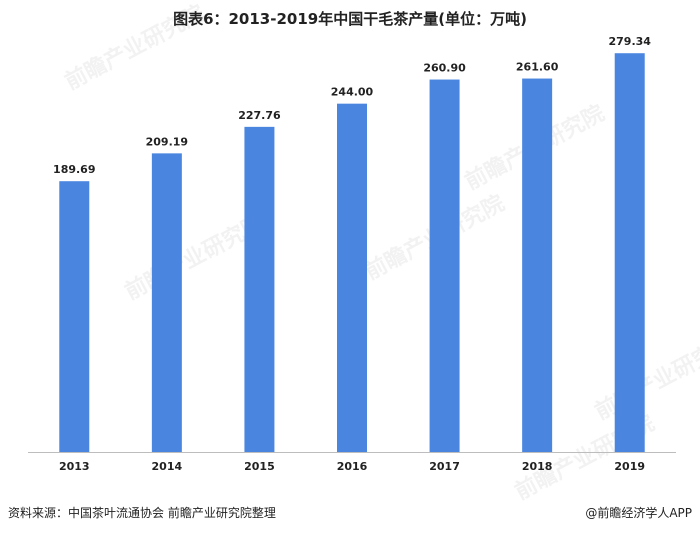 Image resolution: width=700 pixels, height=534 pixels. Describe the element at coordinates (74, 316) in the screenshot. I see `bar-2013` at that location.